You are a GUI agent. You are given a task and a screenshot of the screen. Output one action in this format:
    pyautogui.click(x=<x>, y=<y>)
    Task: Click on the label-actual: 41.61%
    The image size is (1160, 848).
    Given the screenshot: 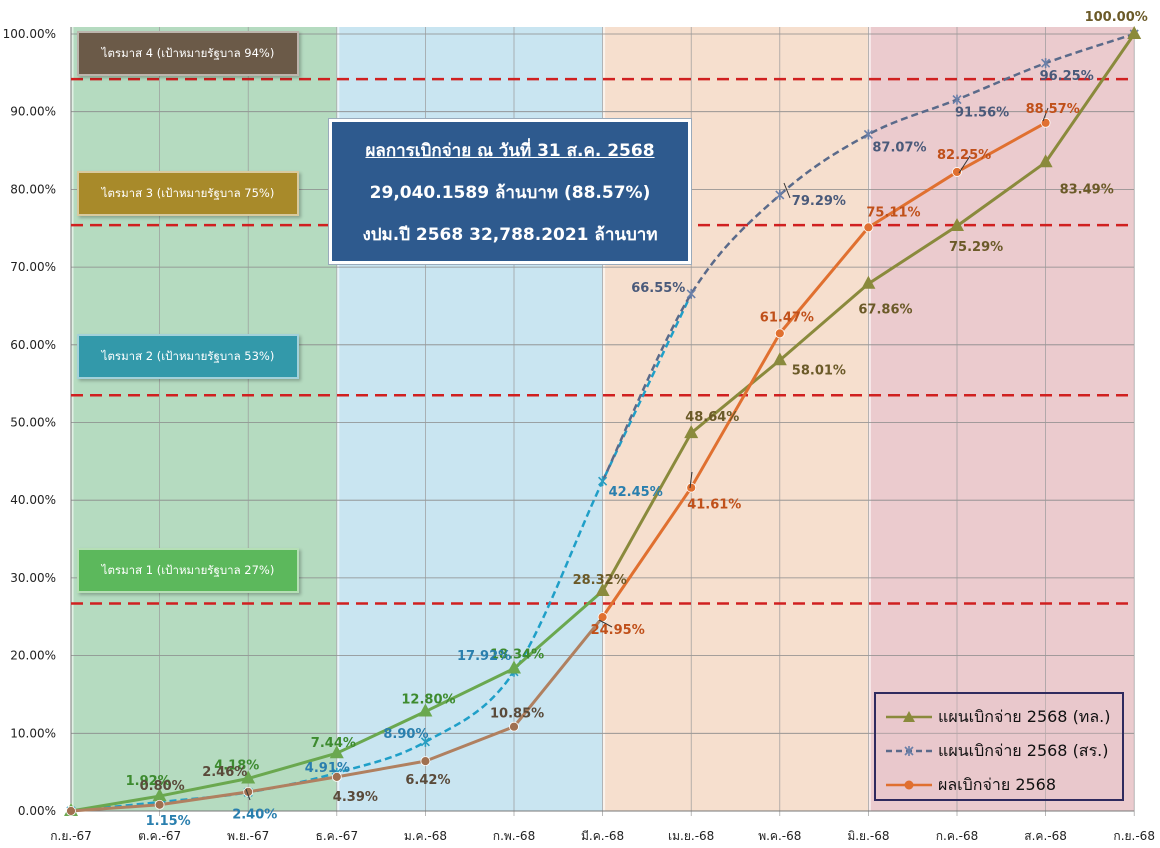 What is the action you would take?
    pyautogui.click(x=714, y=505)
    